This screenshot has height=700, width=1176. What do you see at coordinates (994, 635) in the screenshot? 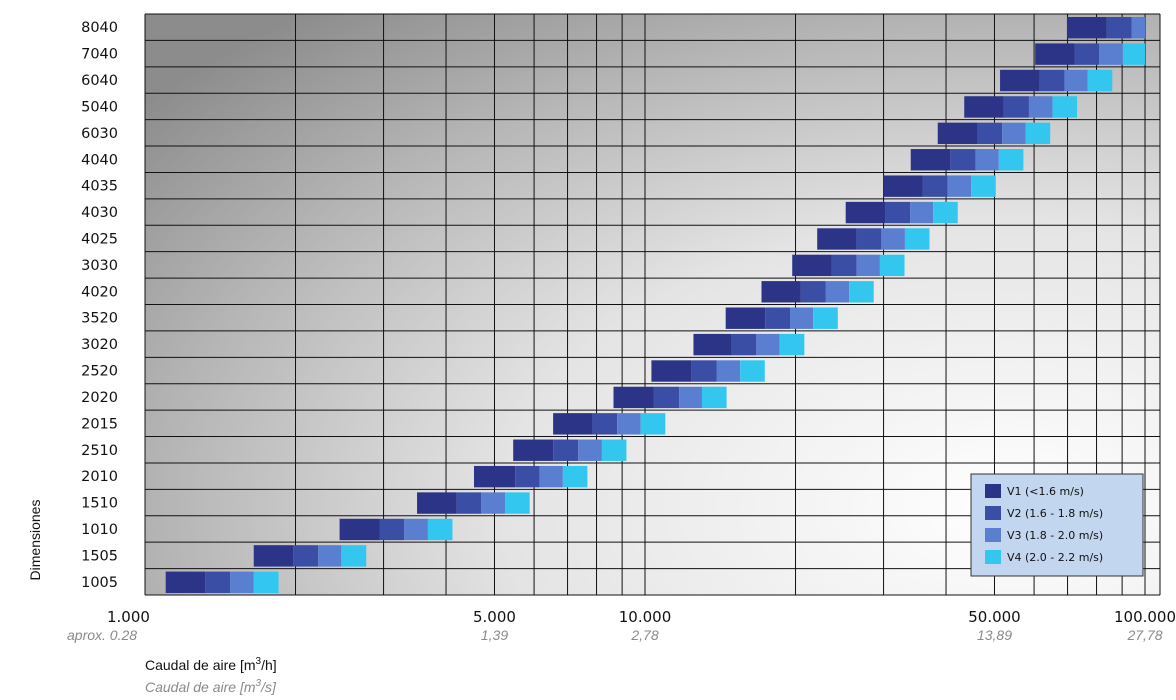
I see `x-tick-sublabel: 13,89` at bounding box center [994, 635].